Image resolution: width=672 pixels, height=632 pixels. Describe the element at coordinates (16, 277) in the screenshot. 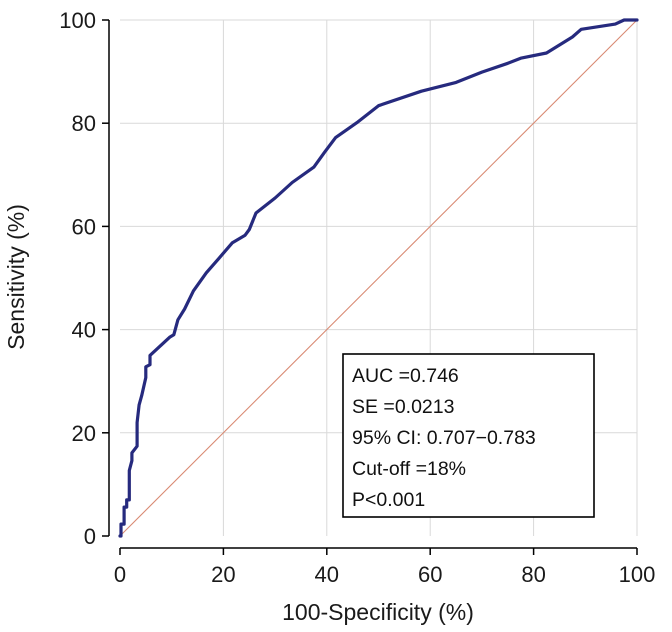

I see `y-axis-title: Sensitivity (%)` at that location.